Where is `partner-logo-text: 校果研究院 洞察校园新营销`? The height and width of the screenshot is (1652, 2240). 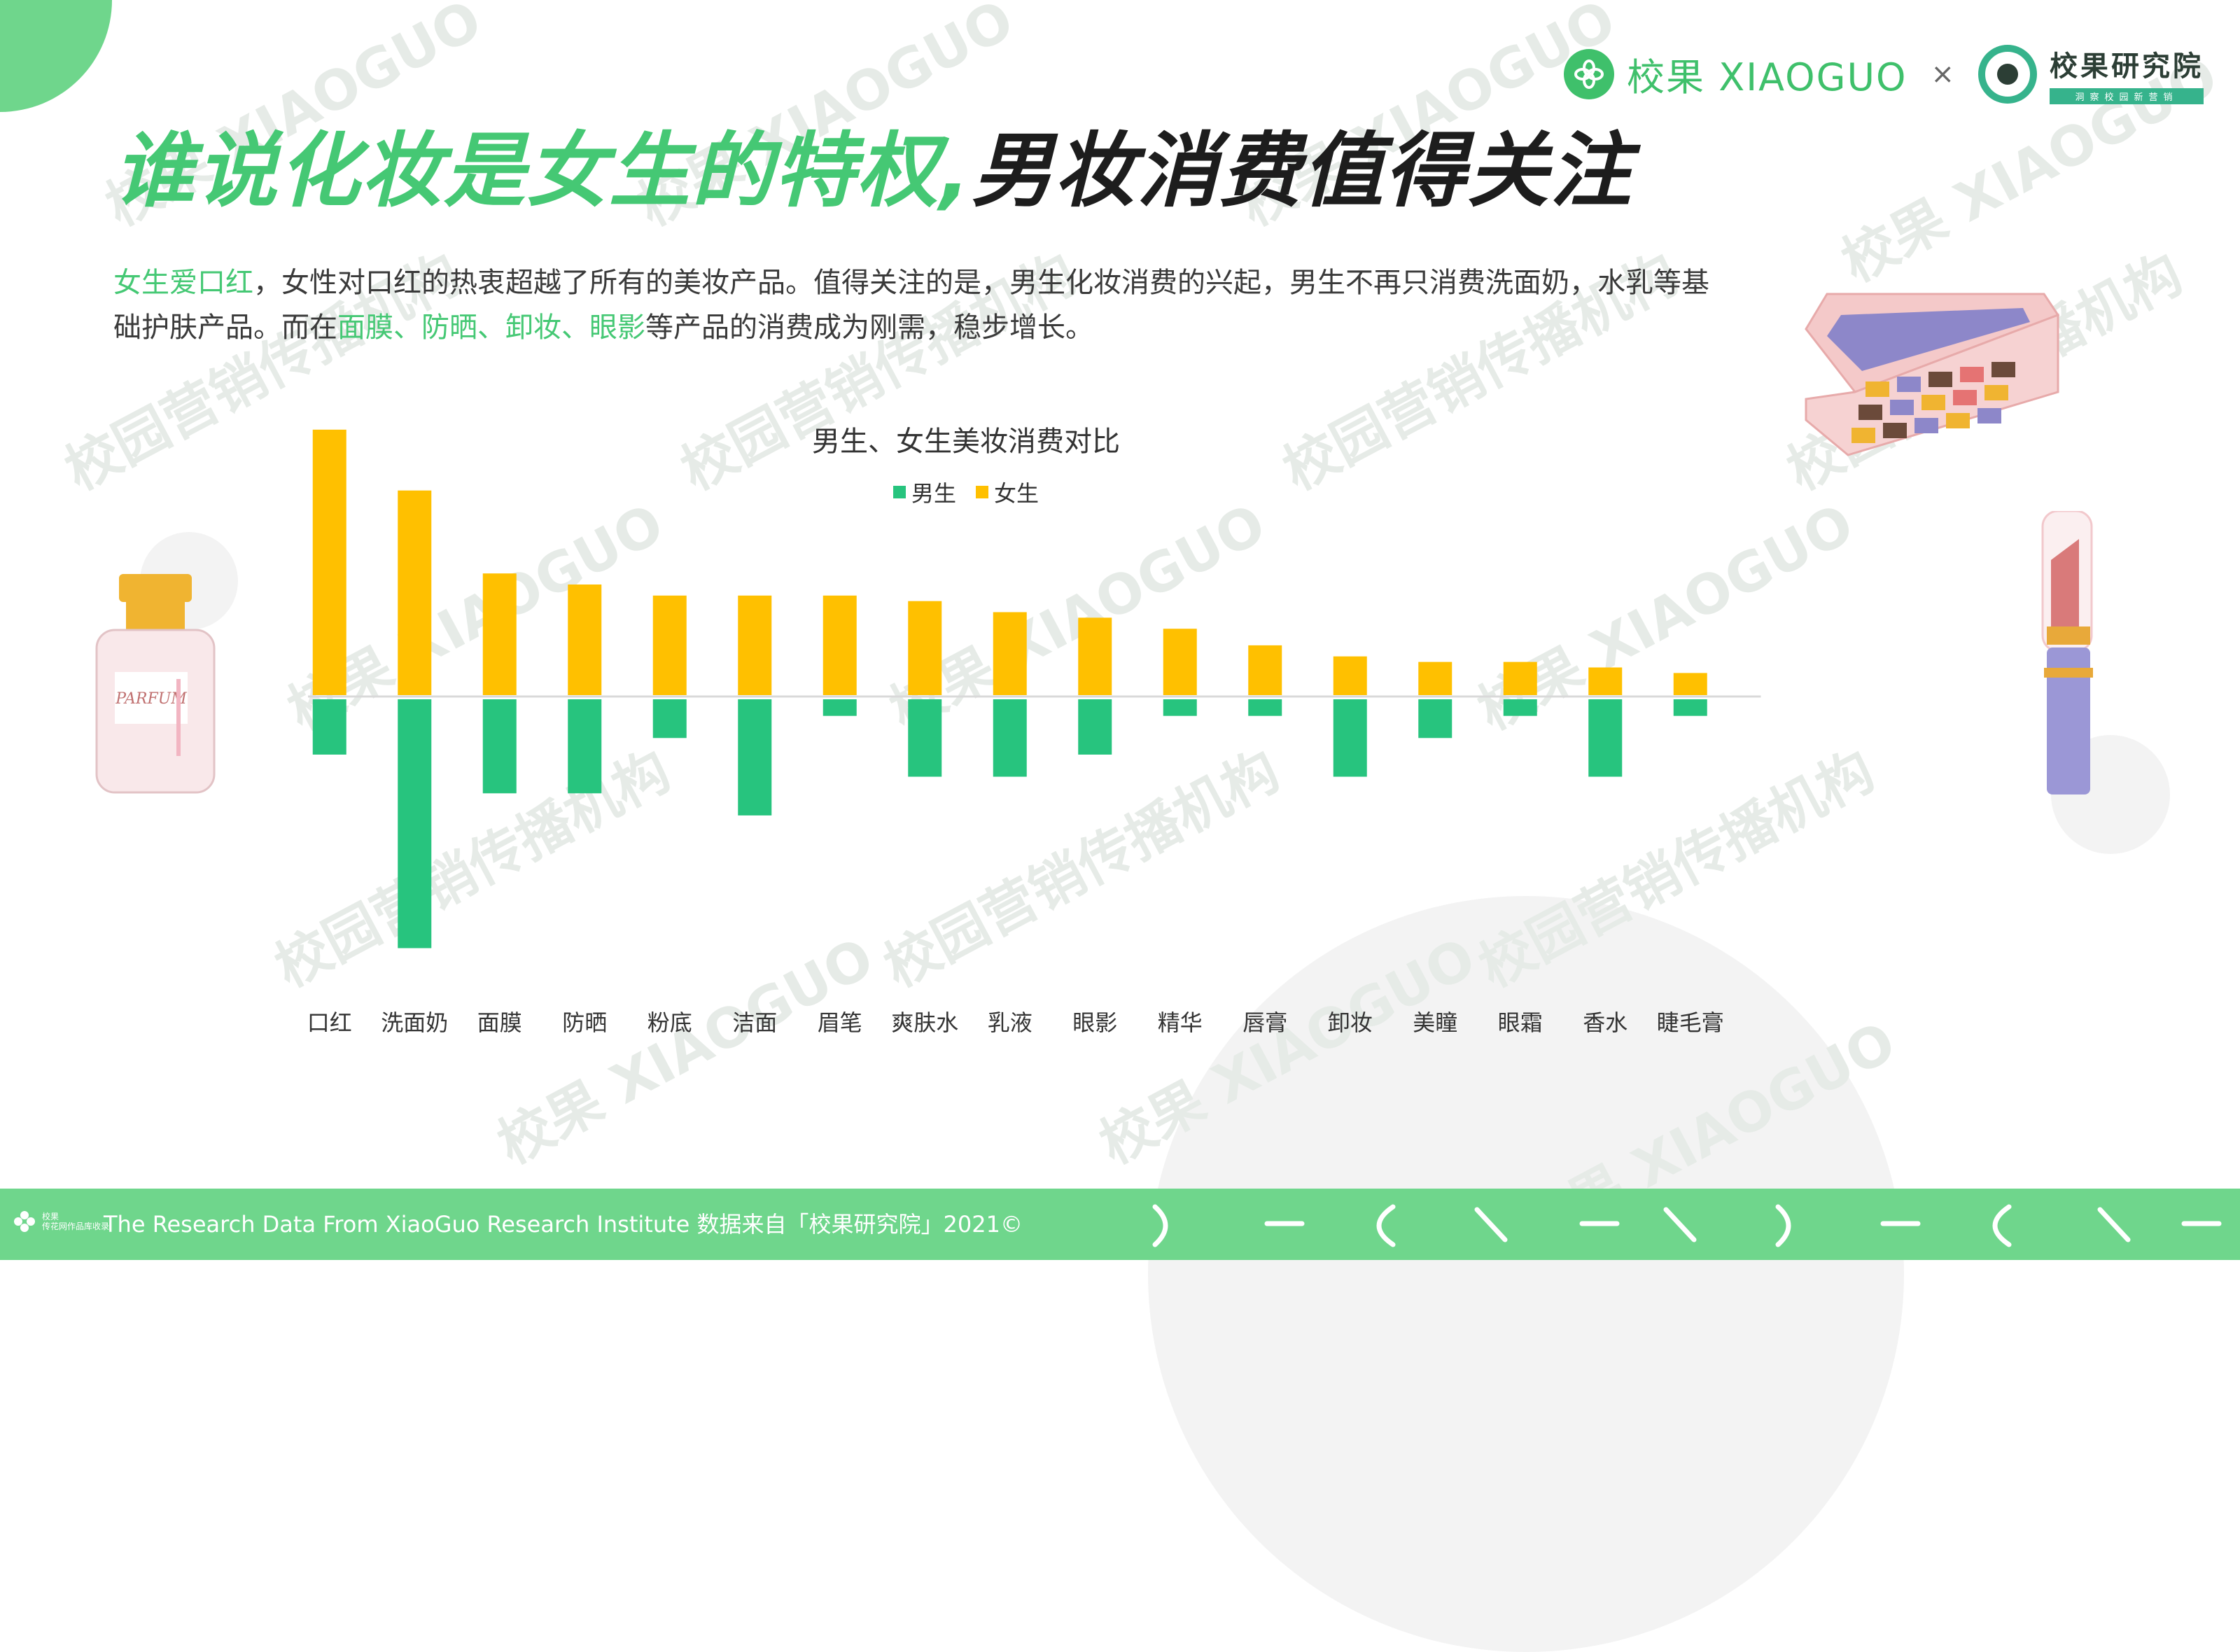 partner-logo-text: 校果研究院 洞察校园新营销 is located at coordinates (2127, 73).